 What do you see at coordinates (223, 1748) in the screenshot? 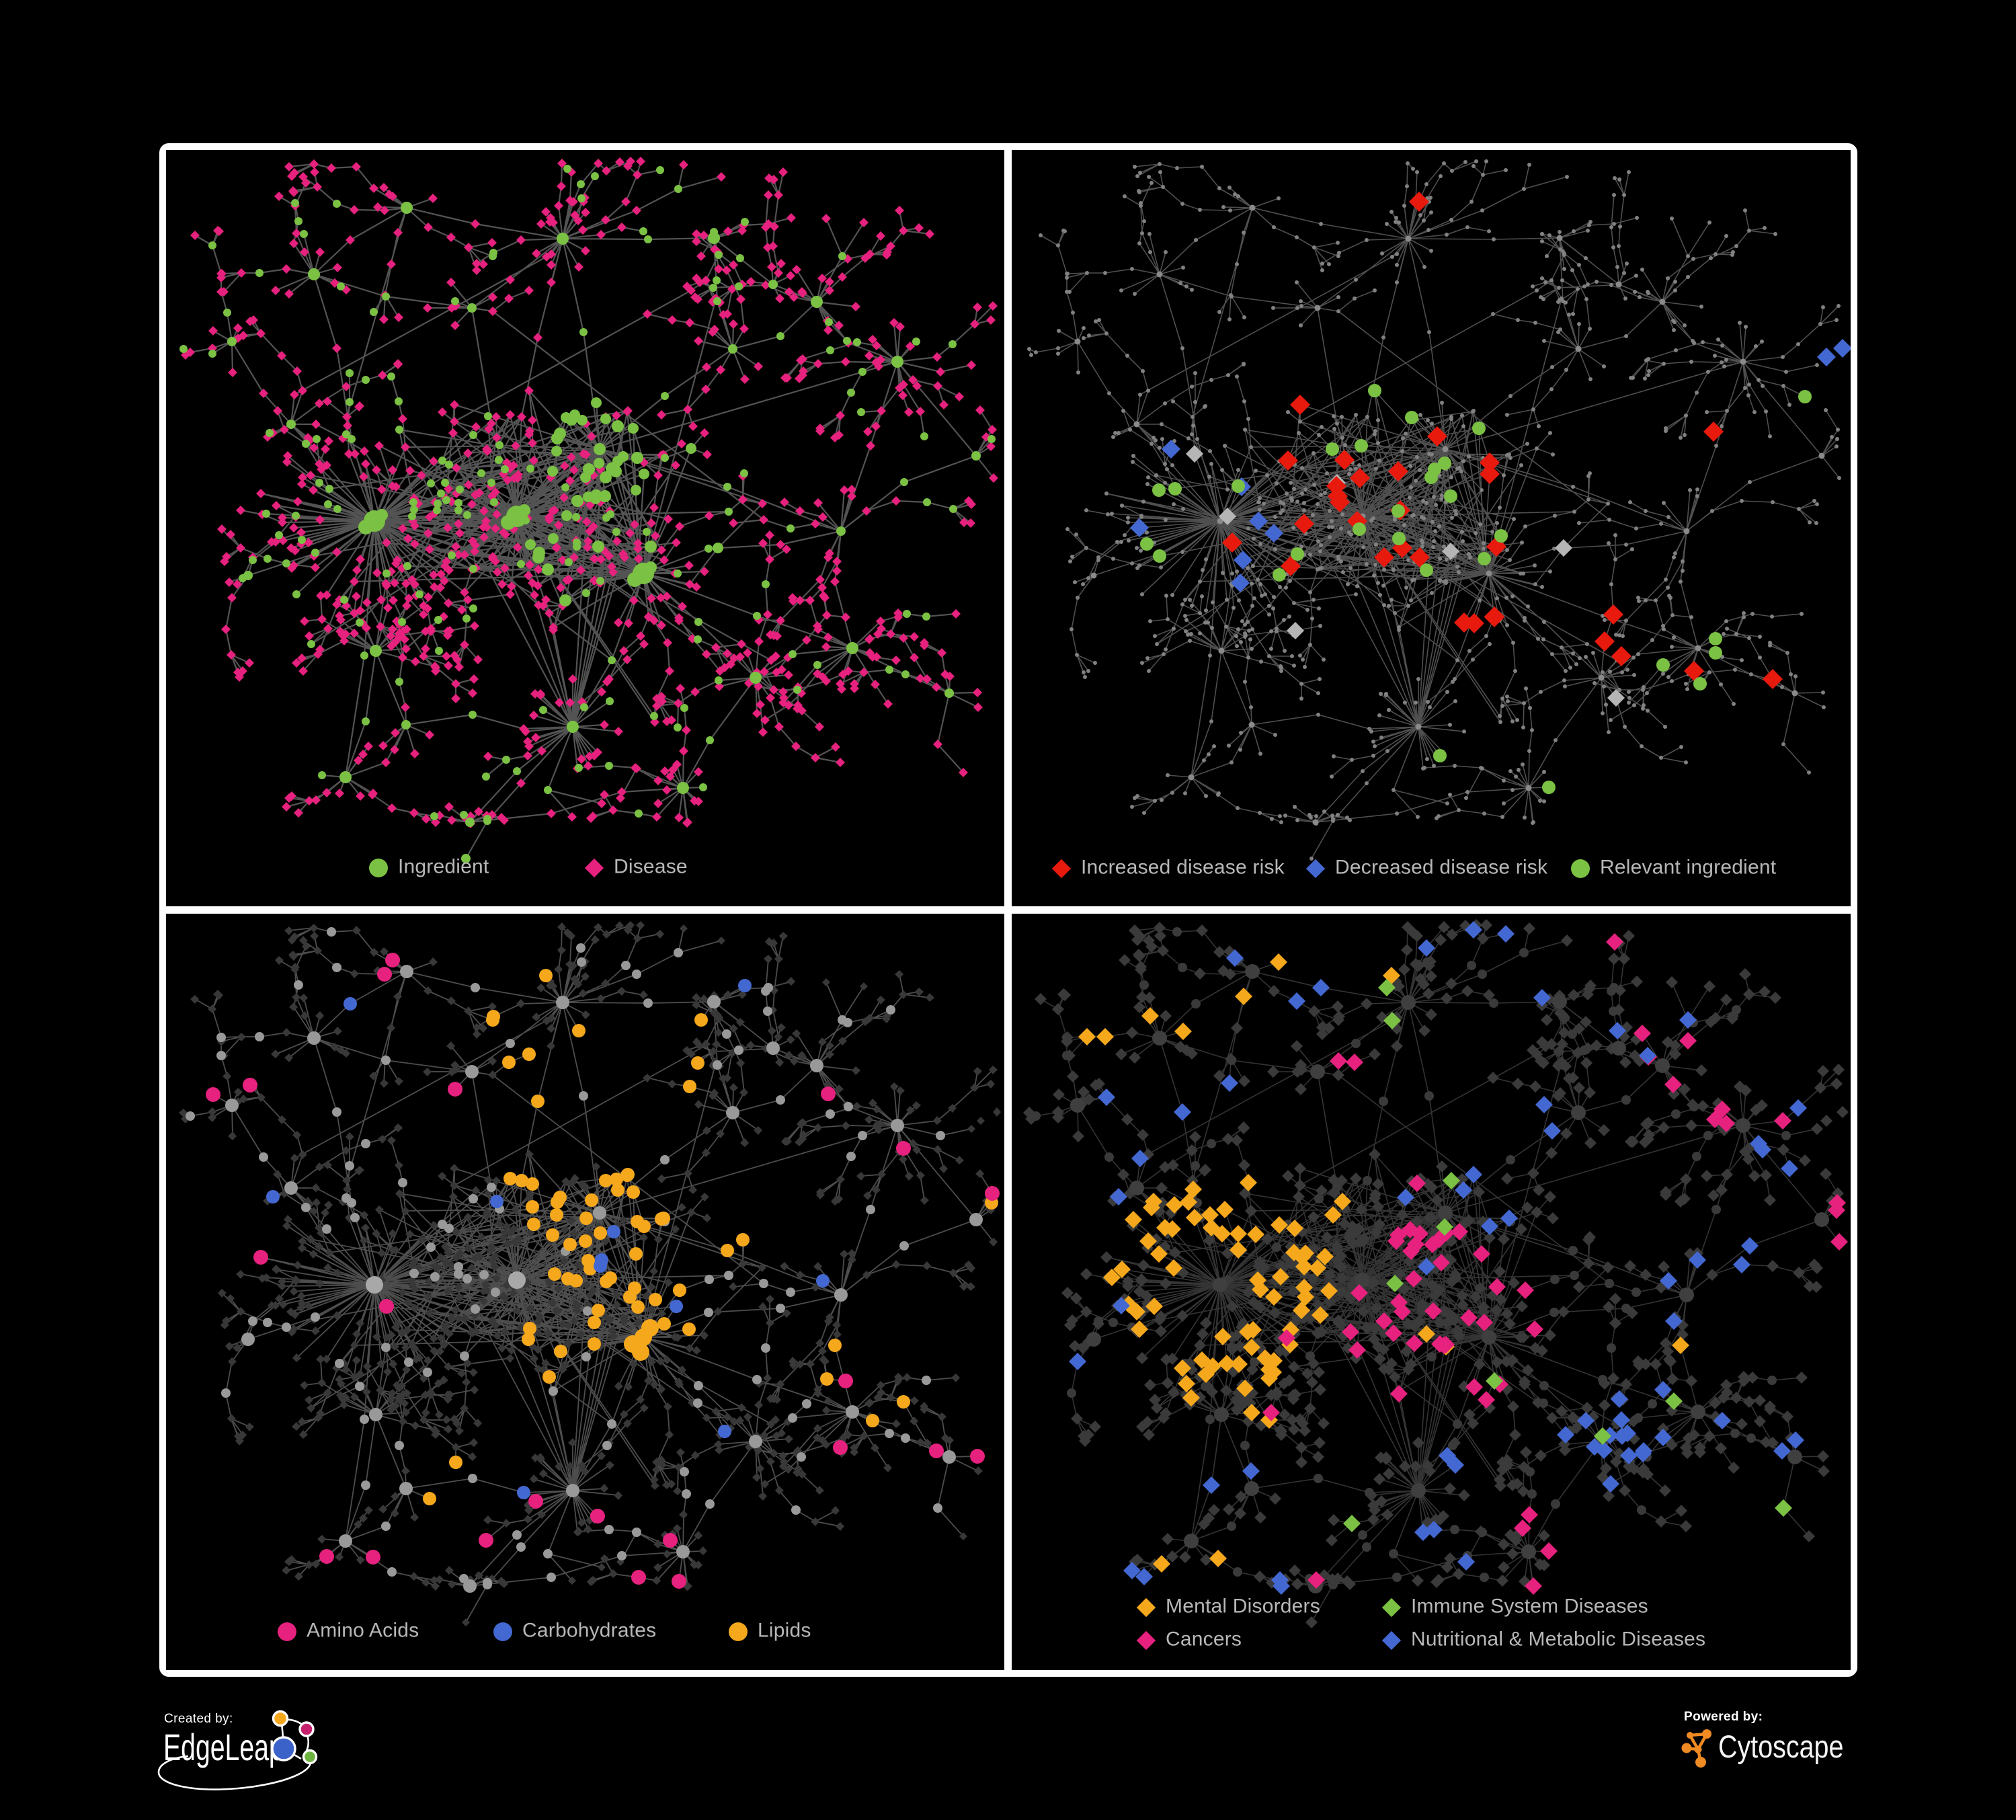
I see `svg-text: EdgeLeap` at bounding box center [223, 1748].